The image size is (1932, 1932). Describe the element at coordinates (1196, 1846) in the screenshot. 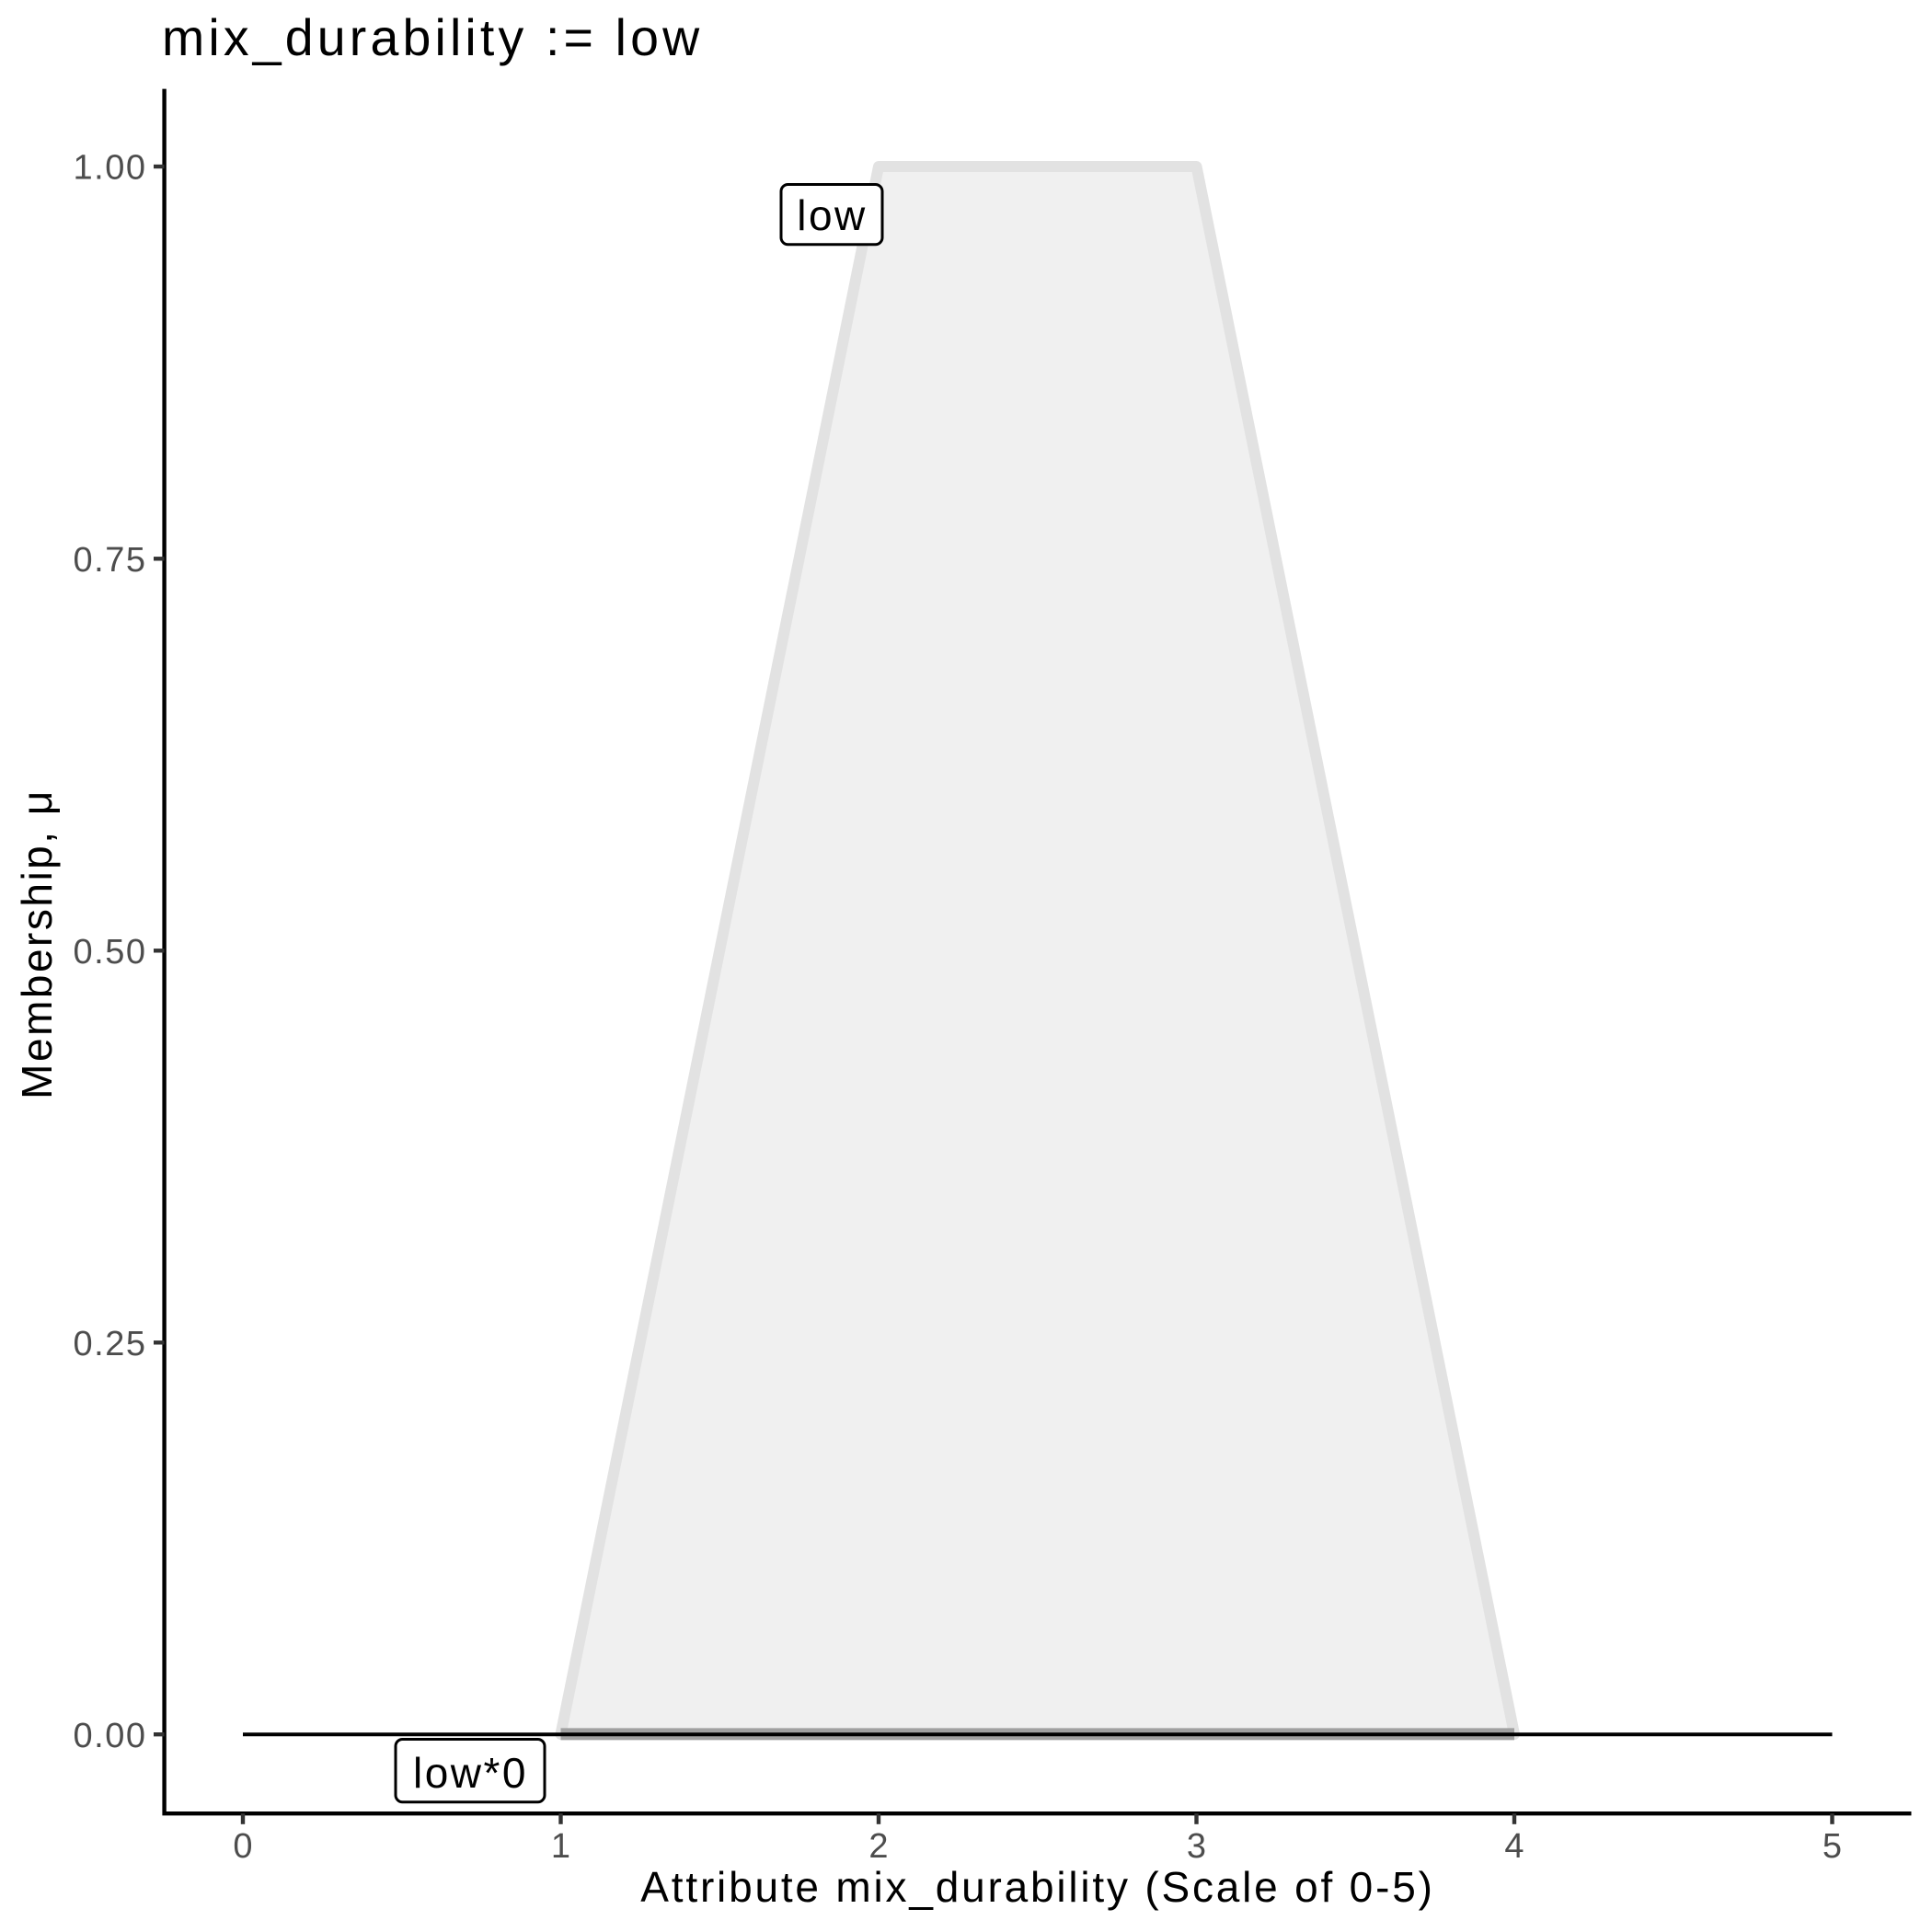

I see `svg-text: 3` at that location.